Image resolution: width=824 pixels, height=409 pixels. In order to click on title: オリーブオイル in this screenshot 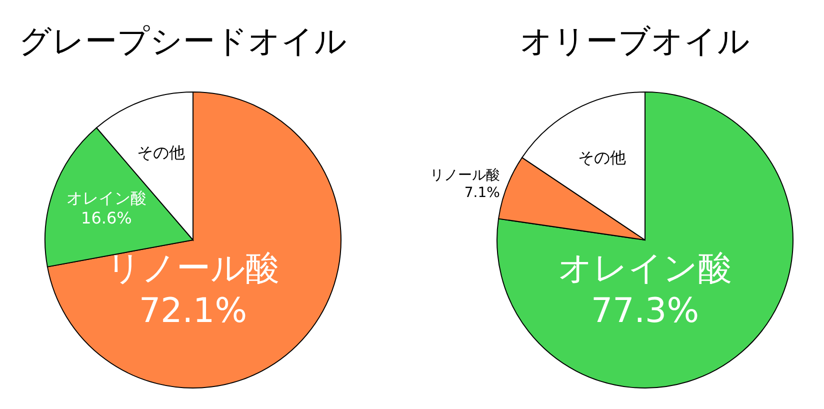, I will do `click(635, 41)`.